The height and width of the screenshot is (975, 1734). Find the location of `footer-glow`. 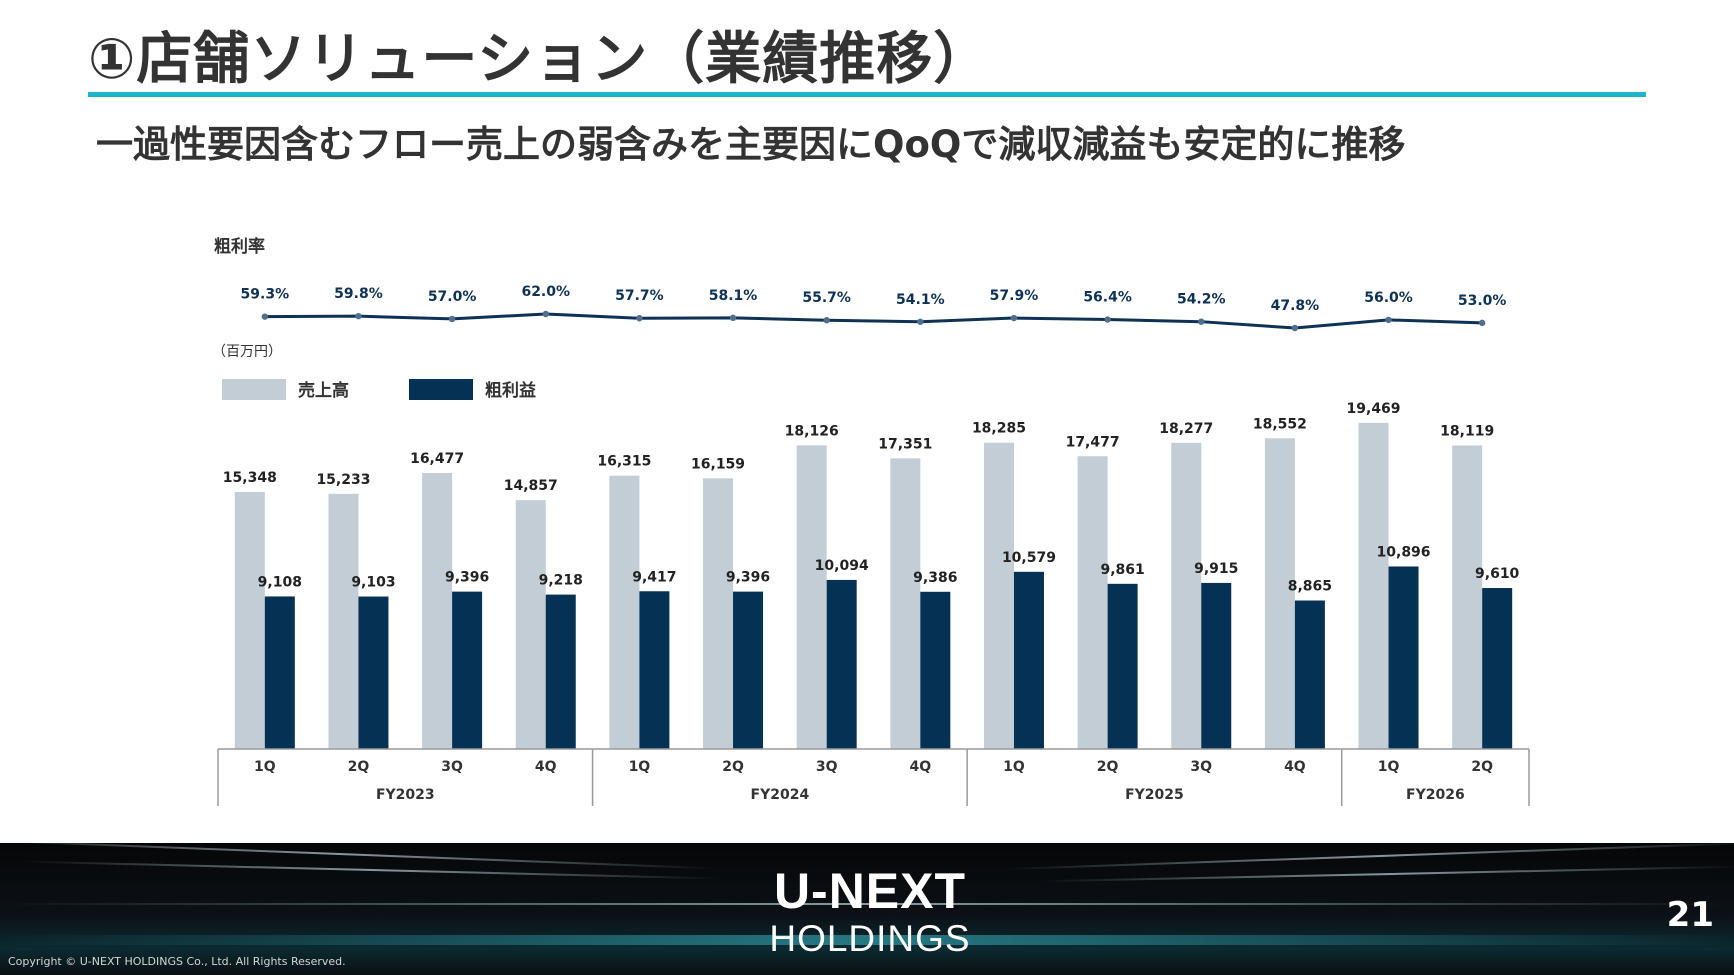

footer-glow is located at coordinates (867, 940).